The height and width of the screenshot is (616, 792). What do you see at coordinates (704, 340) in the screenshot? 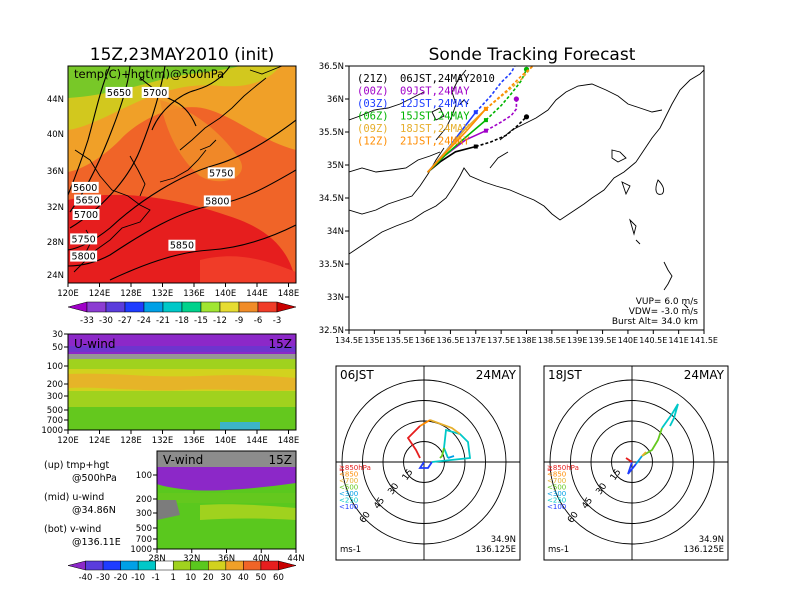
I see `lon-tick: 141.5E` at bounding box center [704, 340].